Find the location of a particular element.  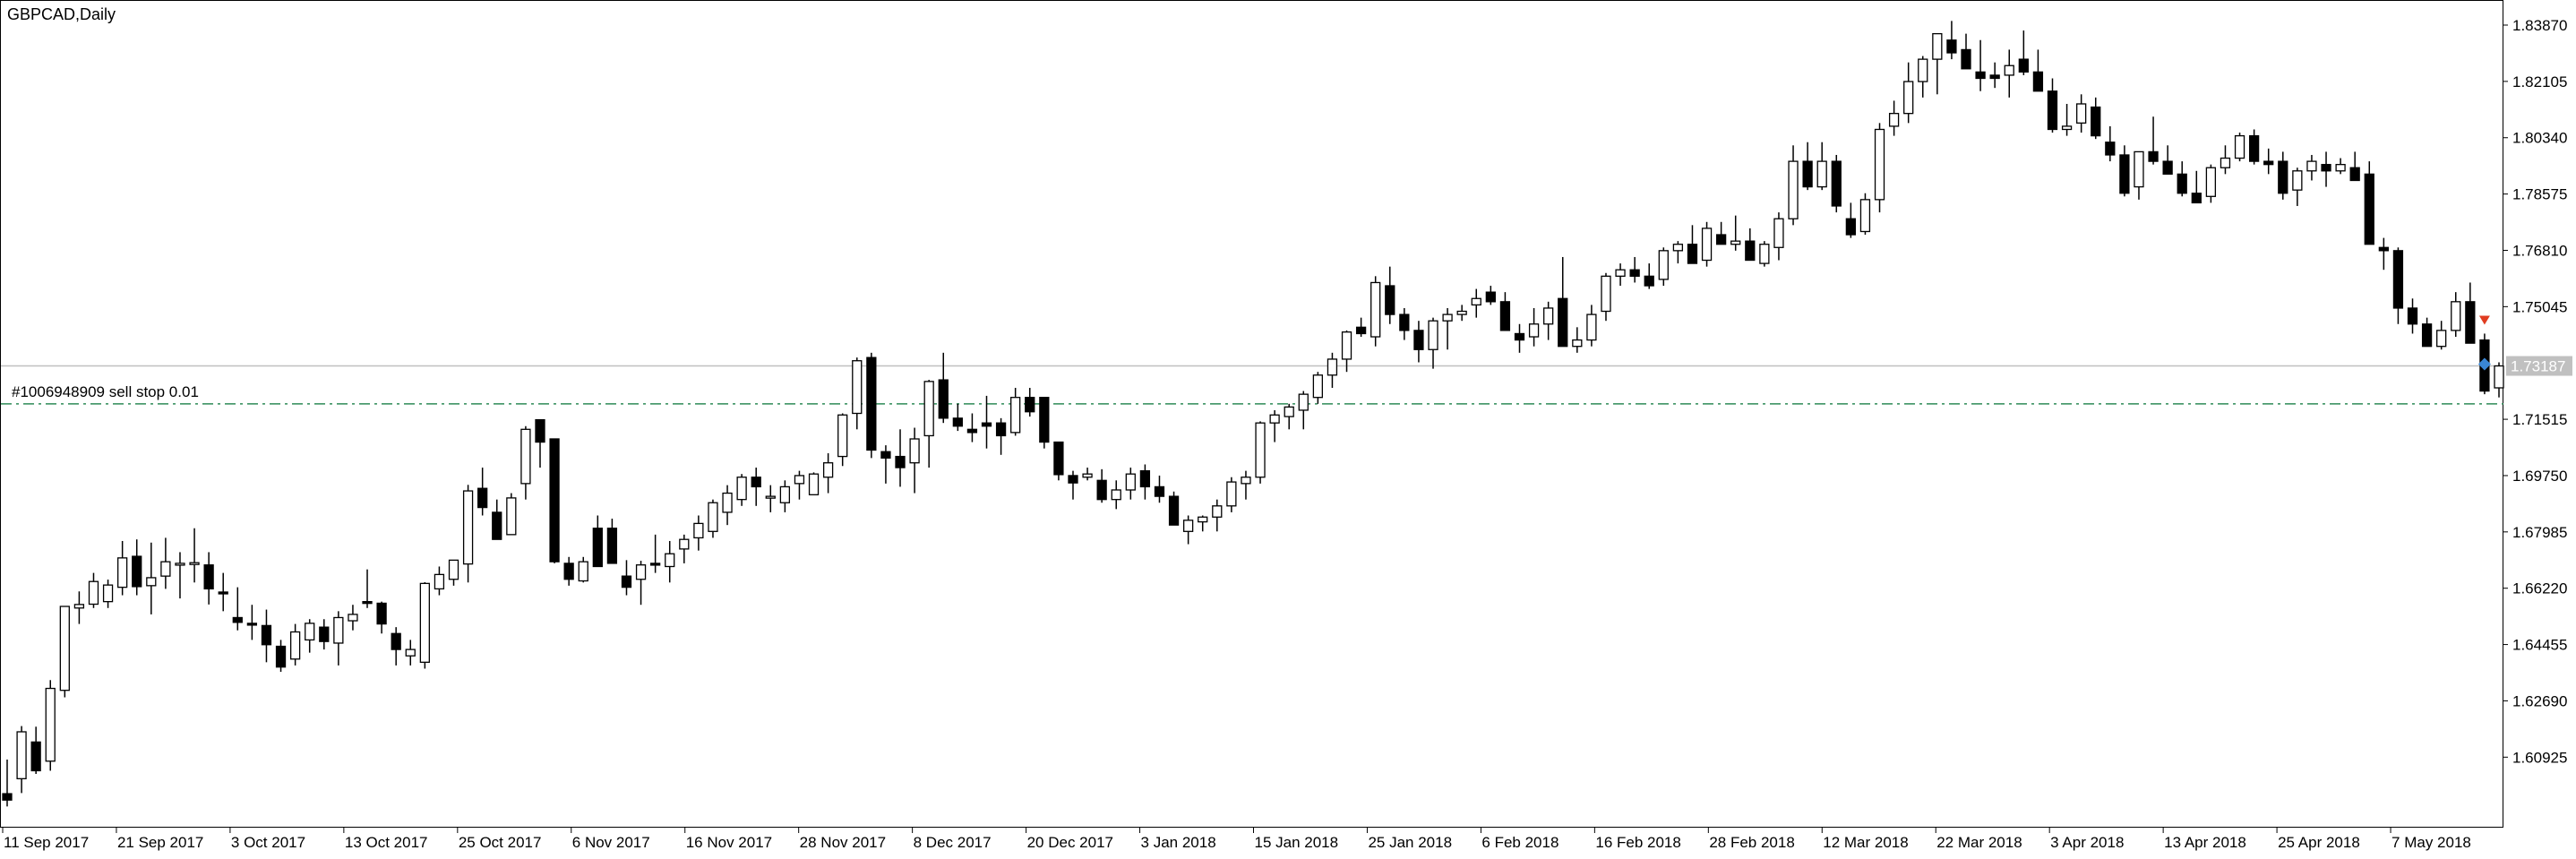

price-tick-label: 1.78575 is located at coordinates (2539, 194).